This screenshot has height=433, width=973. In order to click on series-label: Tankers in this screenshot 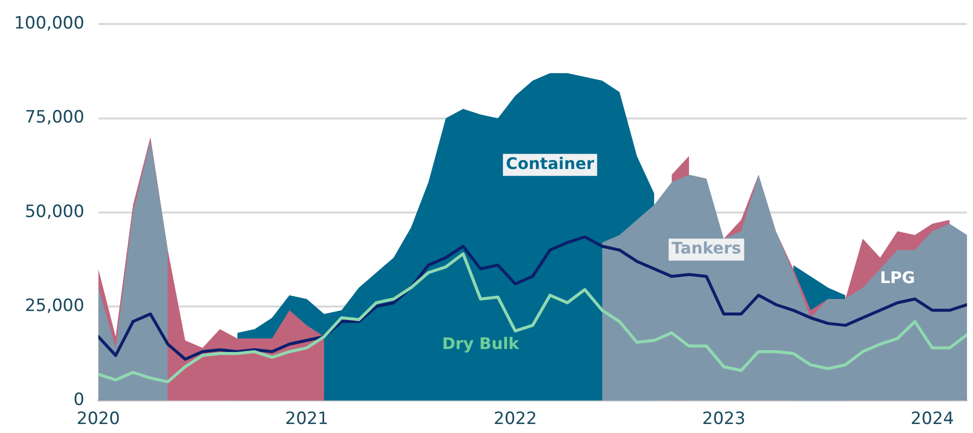, I will do `click(707, 248)`.